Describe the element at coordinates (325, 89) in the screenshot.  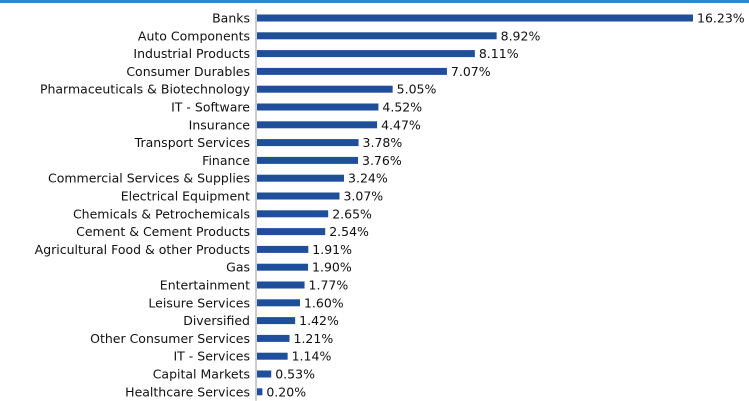
I see `bar-pharmaceuticals-and-biotechnology` at that location.